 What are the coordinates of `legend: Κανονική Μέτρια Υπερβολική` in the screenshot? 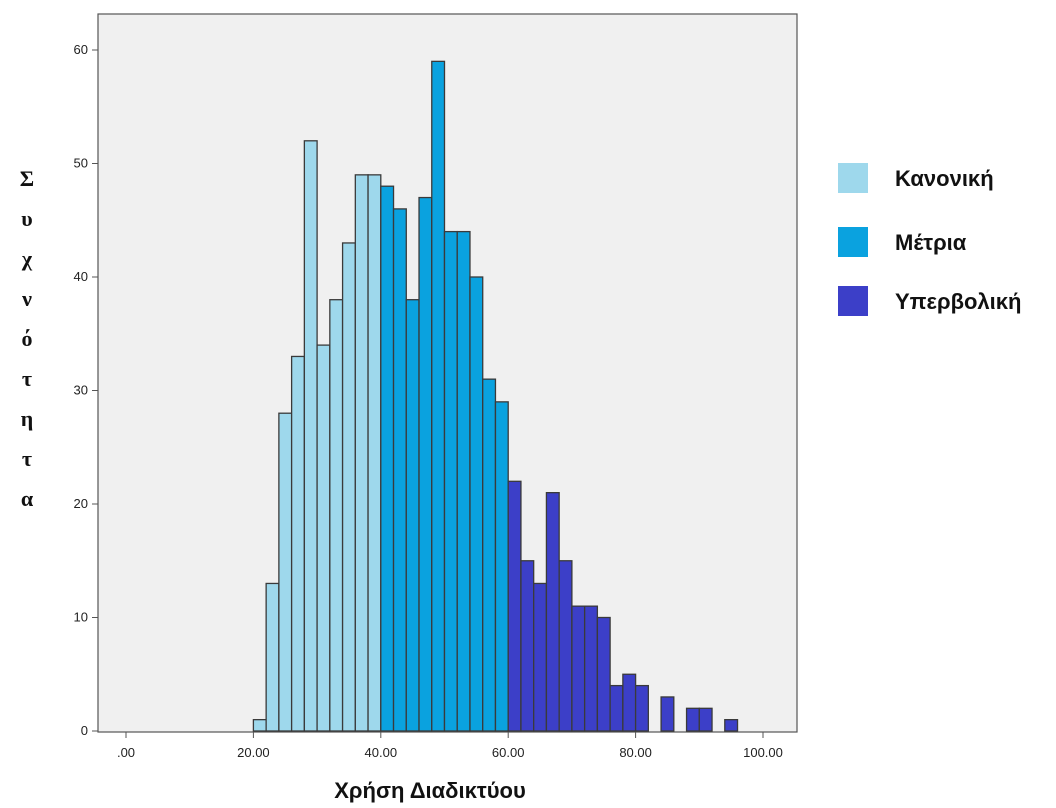 It's located at (930, 239).